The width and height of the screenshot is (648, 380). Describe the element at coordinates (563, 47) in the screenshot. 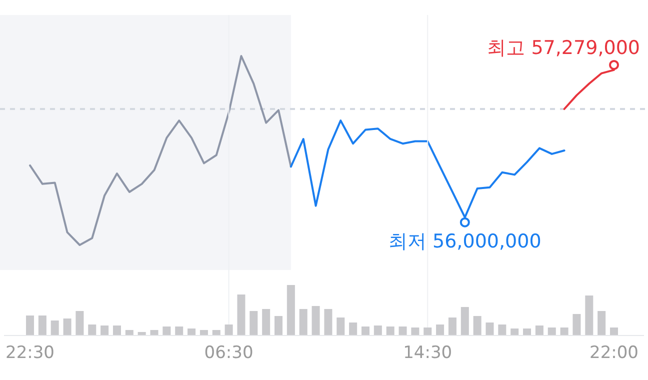

I see `data-label: 최고 57,279,000` at that location.